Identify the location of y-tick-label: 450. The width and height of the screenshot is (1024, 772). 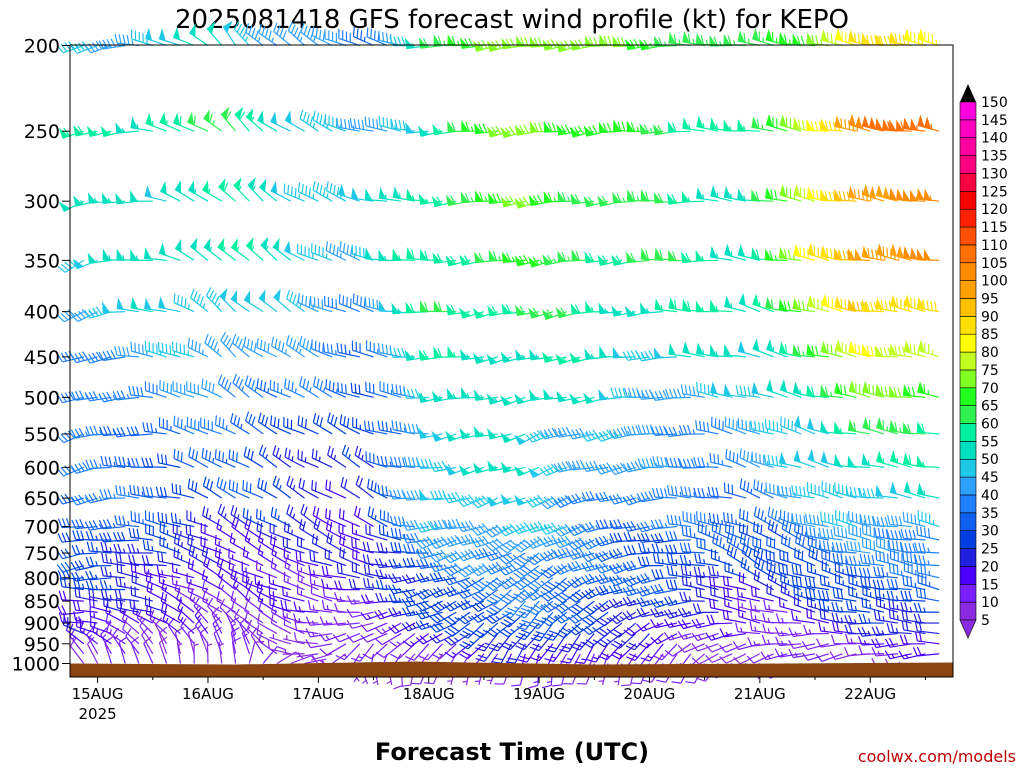
(42, 358).